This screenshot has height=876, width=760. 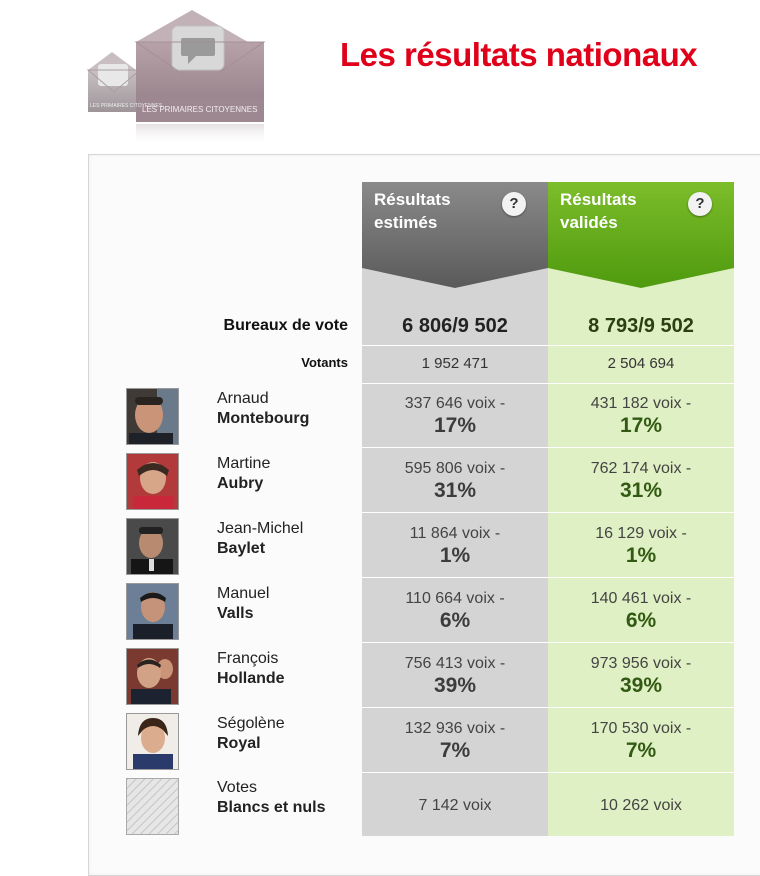 I want to click on candidate-estimated-result: 132 936 voix - 7%, so click(x=455, y=741).